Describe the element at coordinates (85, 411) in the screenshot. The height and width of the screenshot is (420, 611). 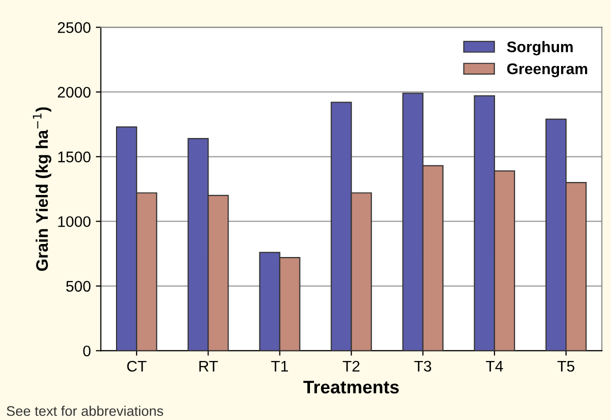
I see `text: See text for abbreviations` at that location.